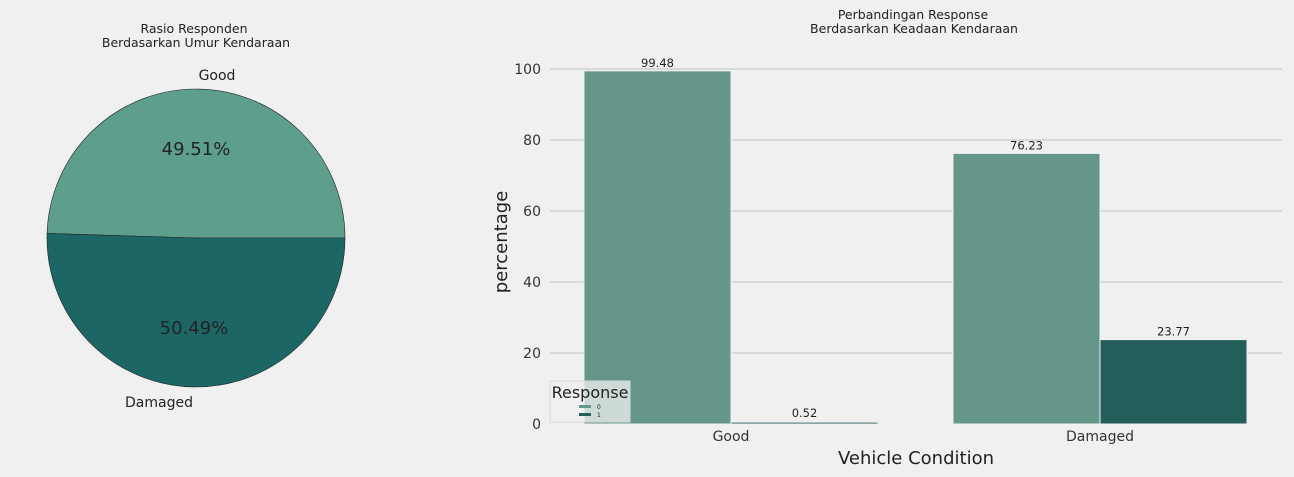 The image size is (1294, 477). Describe the element at coordinates (196, 42) in the screenshot. I see `pie-title-line2: Berdasarkan Umur Kendaraan` at that location.